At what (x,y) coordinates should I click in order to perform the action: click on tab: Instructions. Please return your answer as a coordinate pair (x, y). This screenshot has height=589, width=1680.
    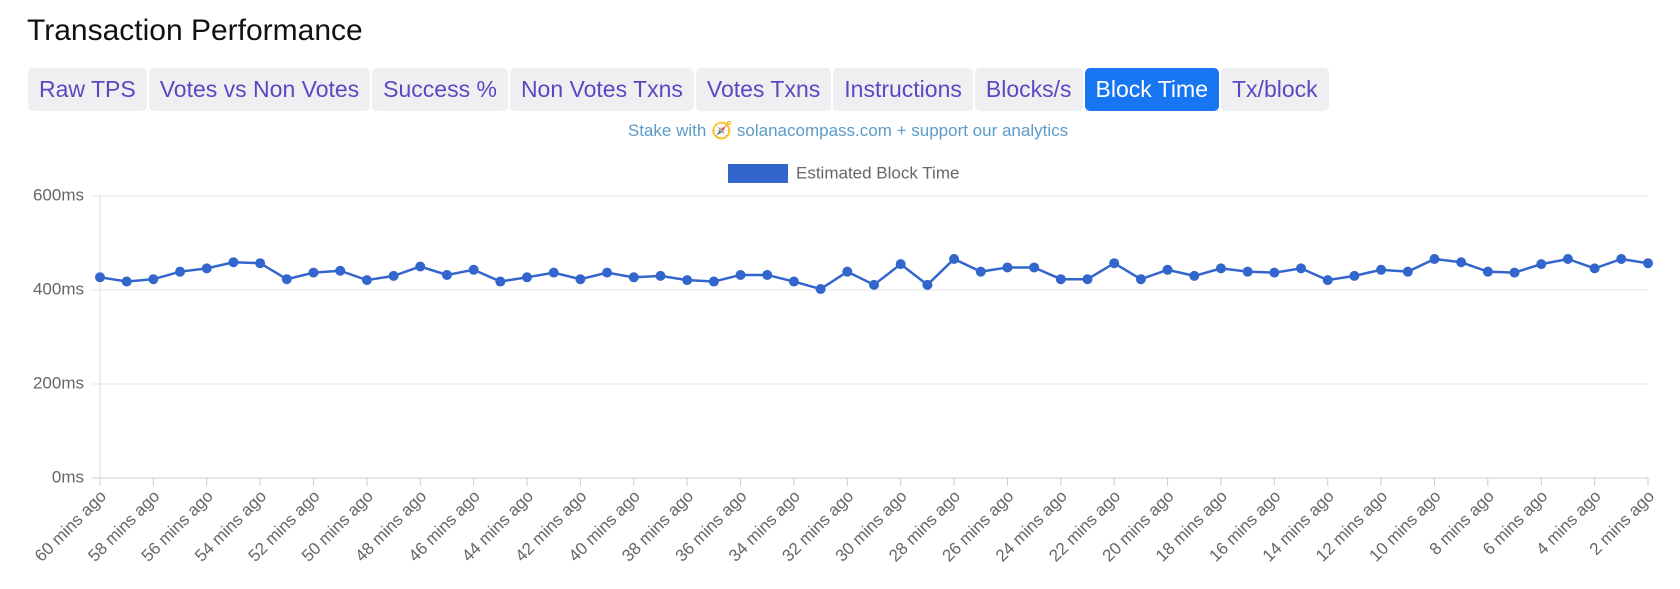
    Looking at the image, I should click on (903, 89).